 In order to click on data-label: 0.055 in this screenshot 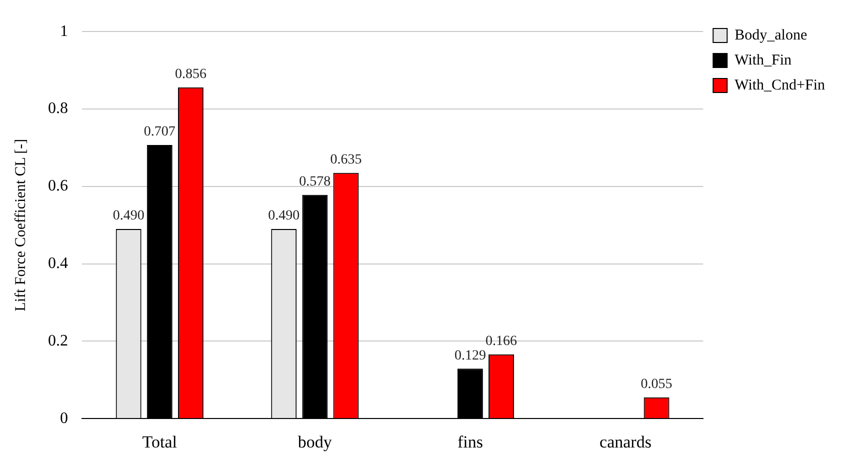, I will do `click(656, 384)`.